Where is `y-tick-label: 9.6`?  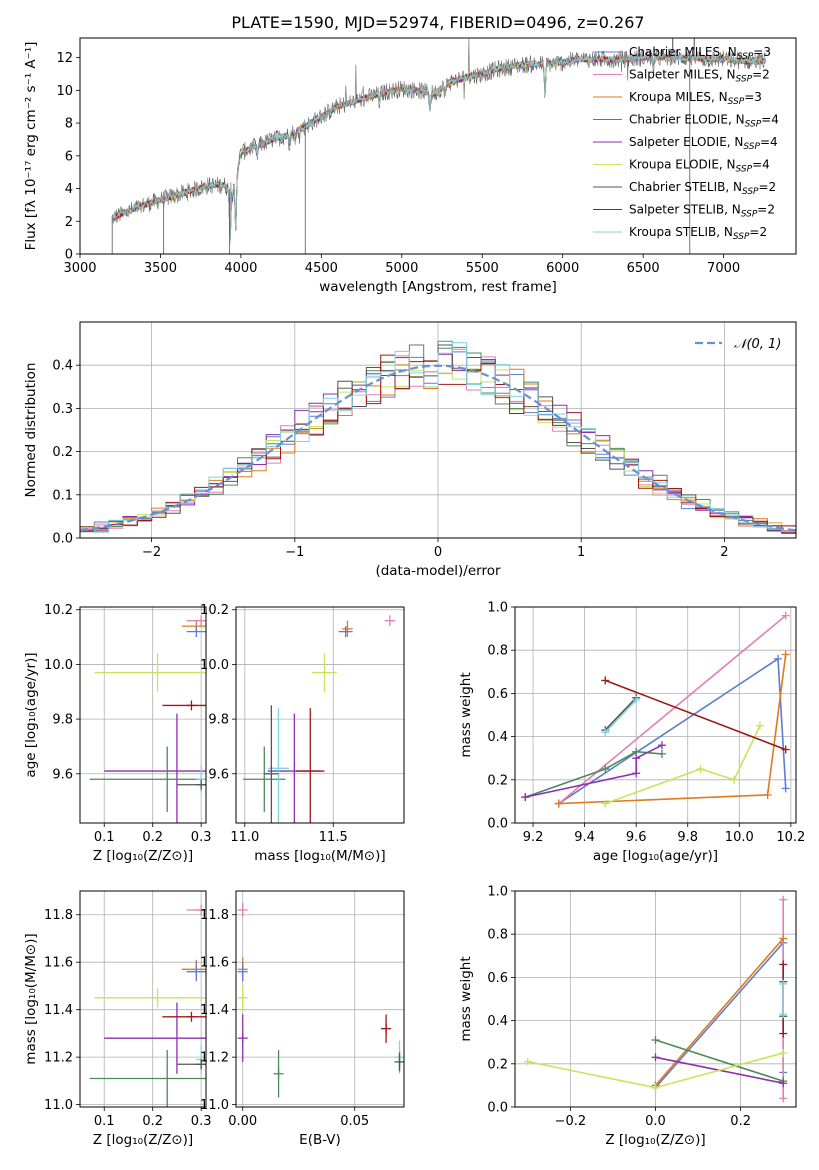
y-tick-label: 9.6 is located at coordinates (62, 774).